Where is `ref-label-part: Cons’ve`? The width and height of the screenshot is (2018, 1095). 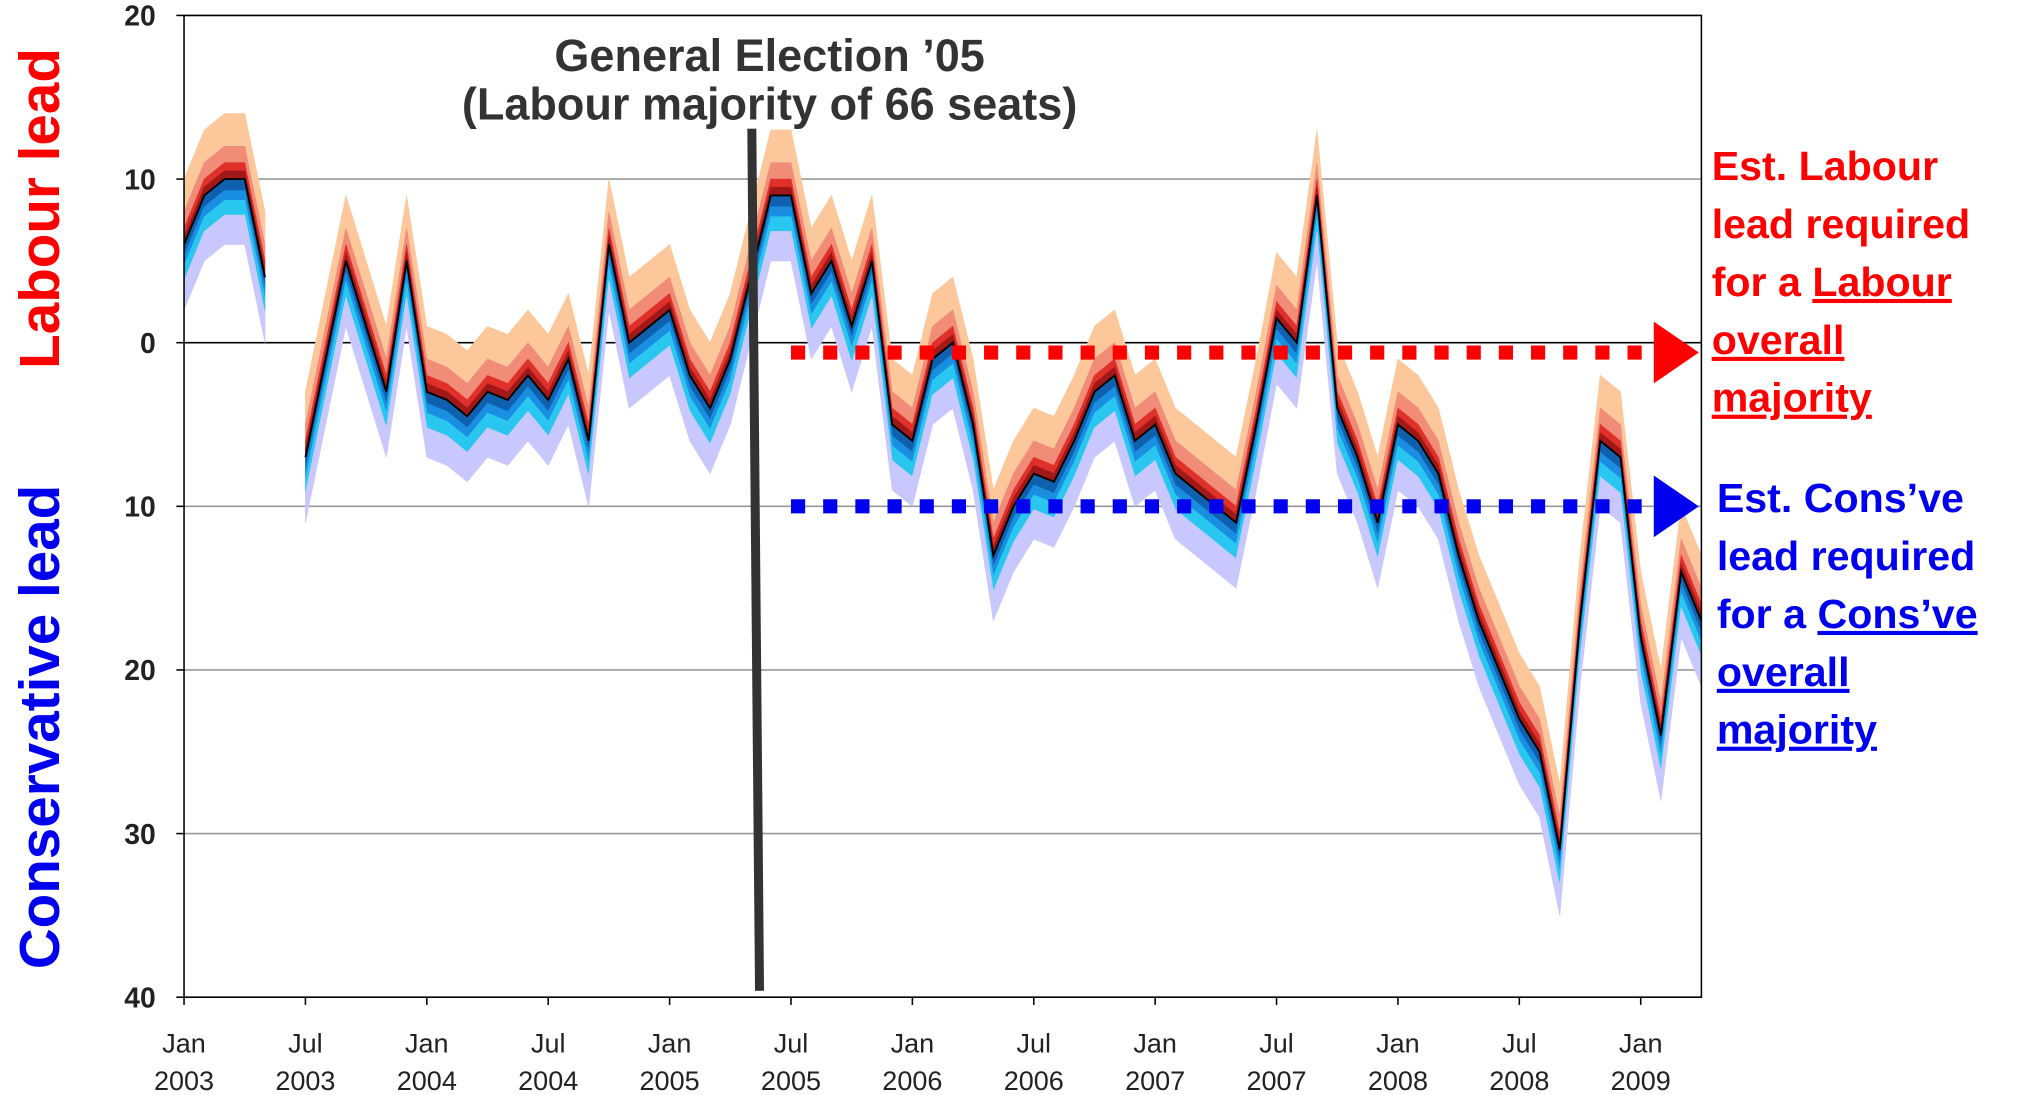 ref-label-part: Cons’ve is located at coordinates (1897, 614).